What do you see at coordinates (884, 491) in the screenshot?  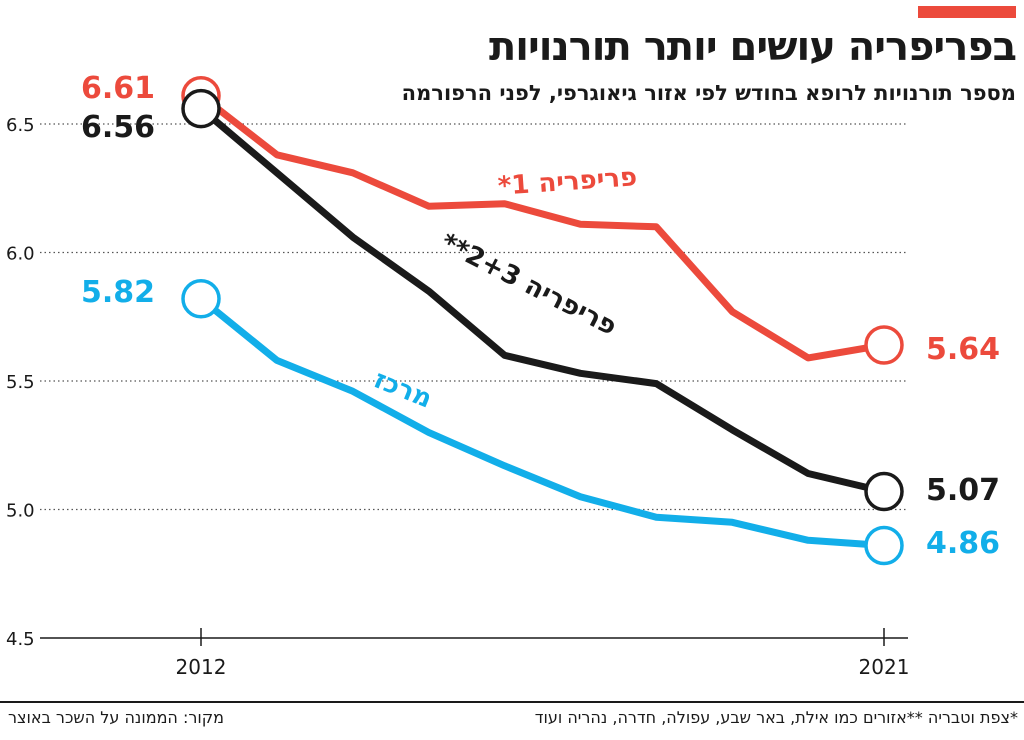 I see `end-marker-periphery23` at bounding box center [884, 491].